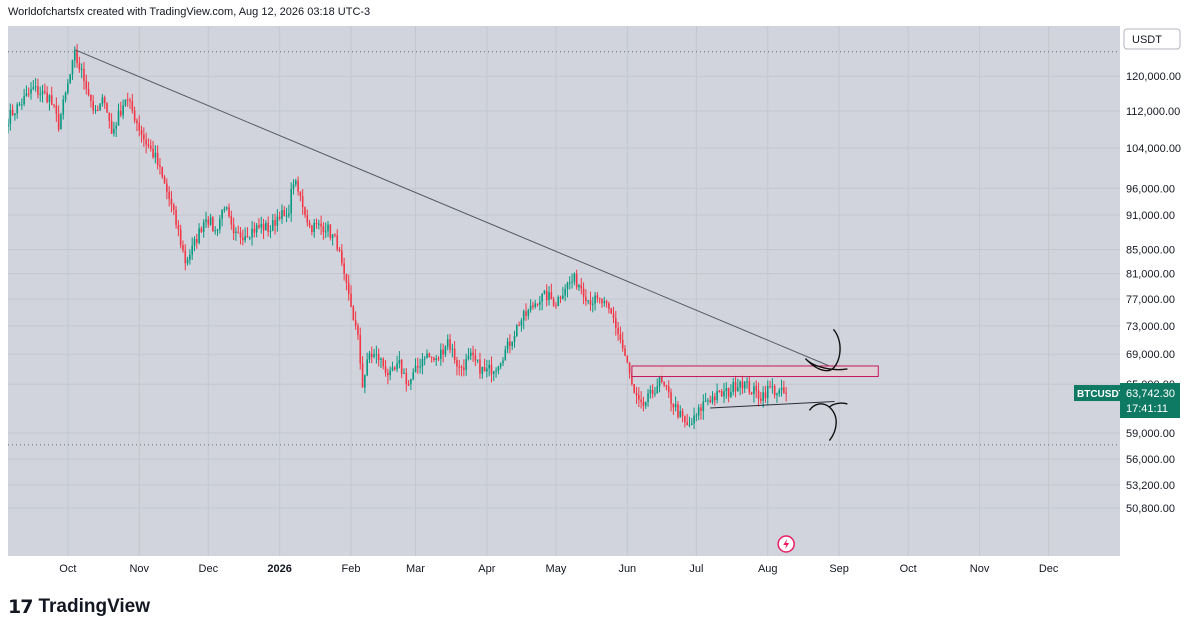 Image resolution: width=1200 pixels, height=632 pixels. I want to click on symbol-tag-label: BTCUSDT, so click(1098, 394).